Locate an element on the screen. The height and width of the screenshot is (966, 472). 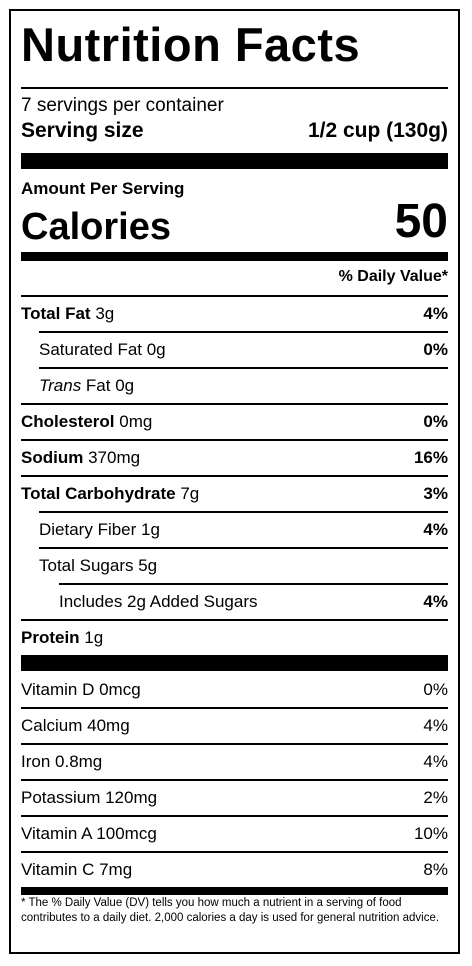
nutrient-row-cholesterol: Cholesterol 0mg 0% is located at coordinates (234, 422).